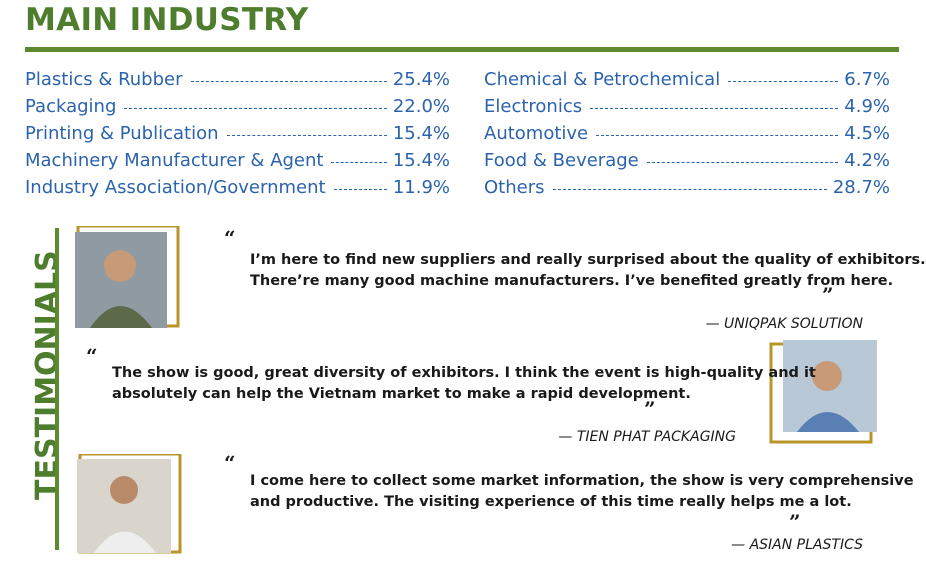  Describe the element at coordinates (867, 79) in the screenshot. I see `industry-value: 6.7%` at that location.